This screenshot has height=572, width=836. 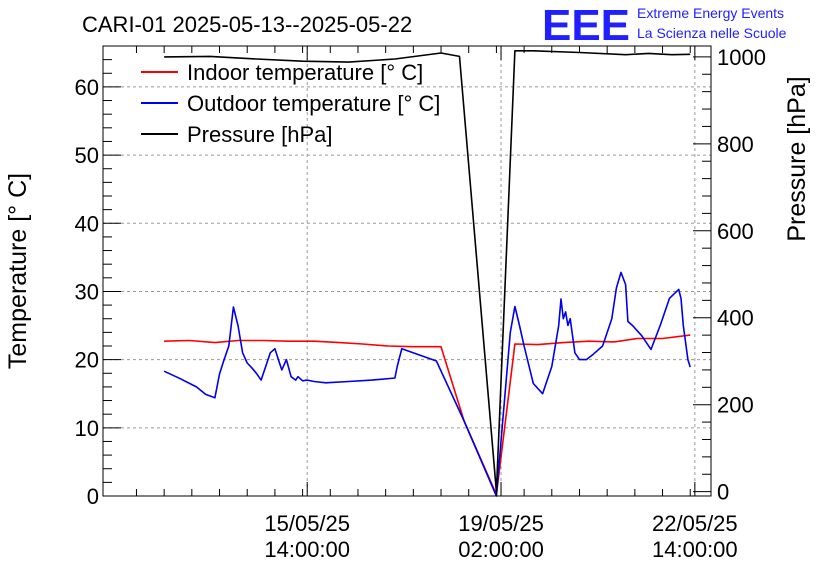 I want to click on x-tick-label-date: 15/05/25, so click(x=307, y=523).